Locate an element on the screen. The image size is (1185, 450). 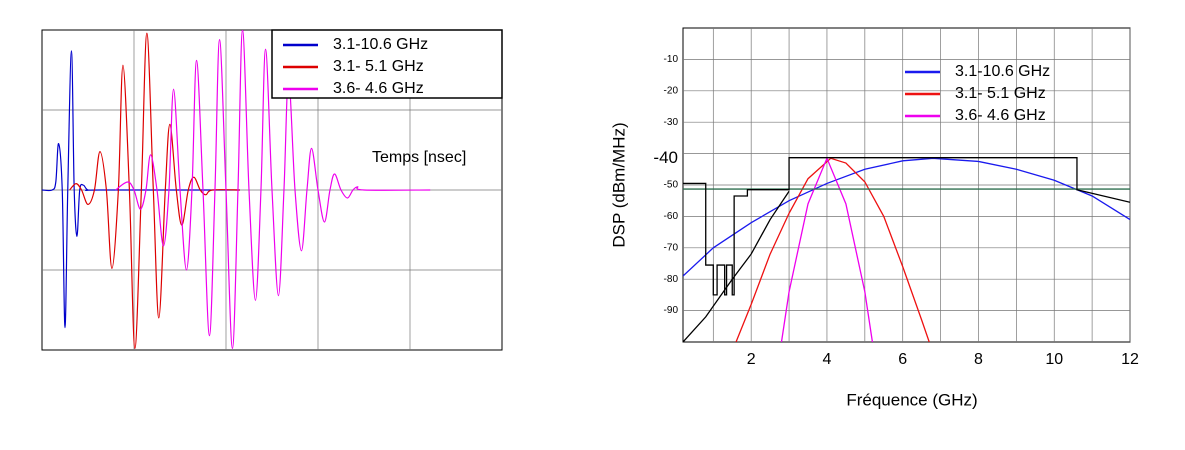
x-tick-label: 8 is located at coordinates (978, 359).